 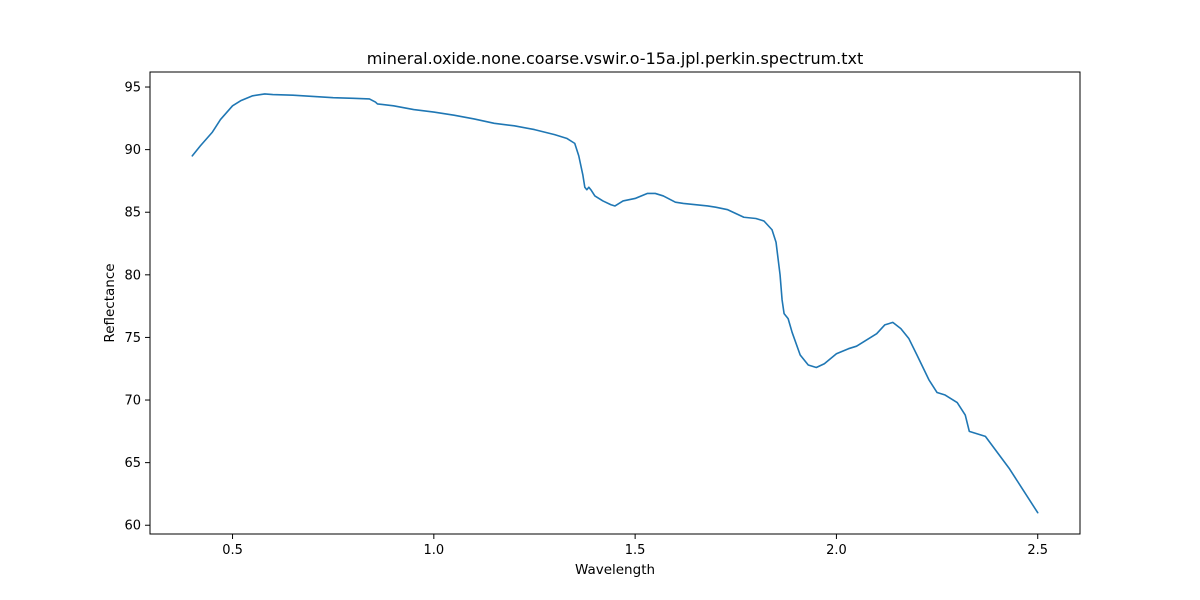 I want to click on y-tick-label: 70, so click(x=132, y=401).